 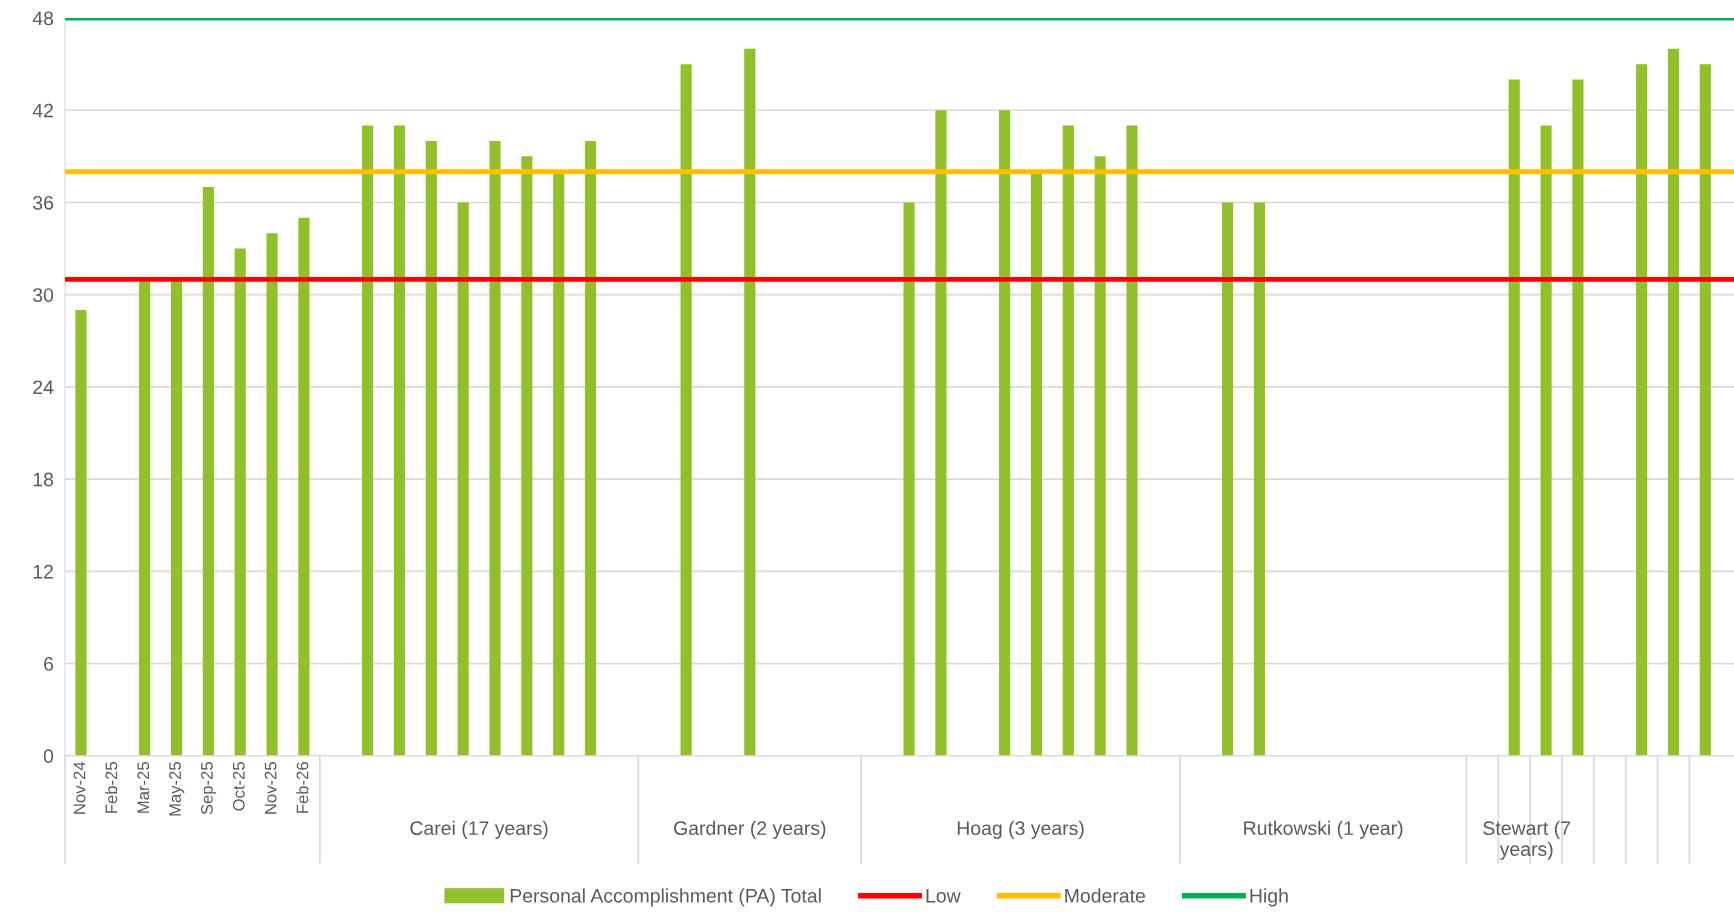 What do you see at coordinates (43, 571) in the screenshot?
I see `y-tick-label: 12` at bounding box center [43, 571].